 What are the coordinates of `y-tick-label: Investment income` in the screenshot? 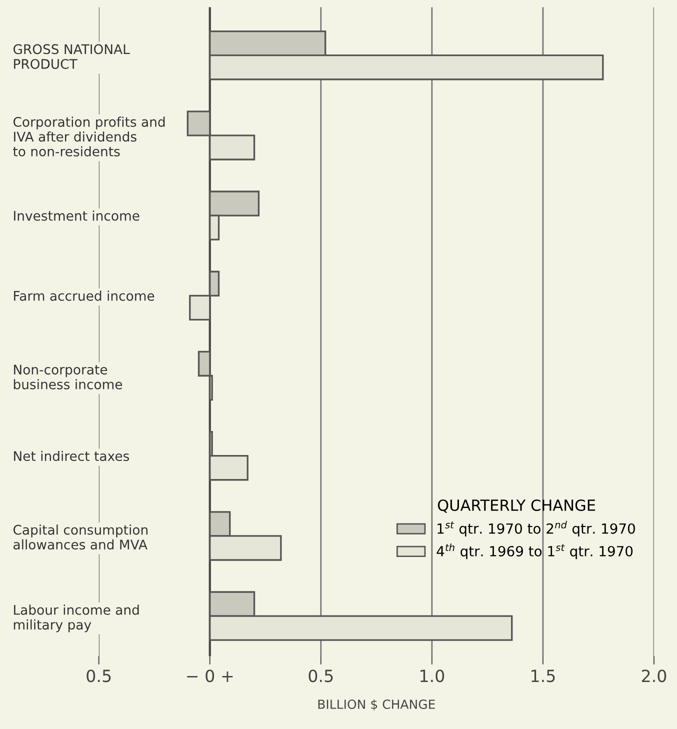 It's located at (77, 215).